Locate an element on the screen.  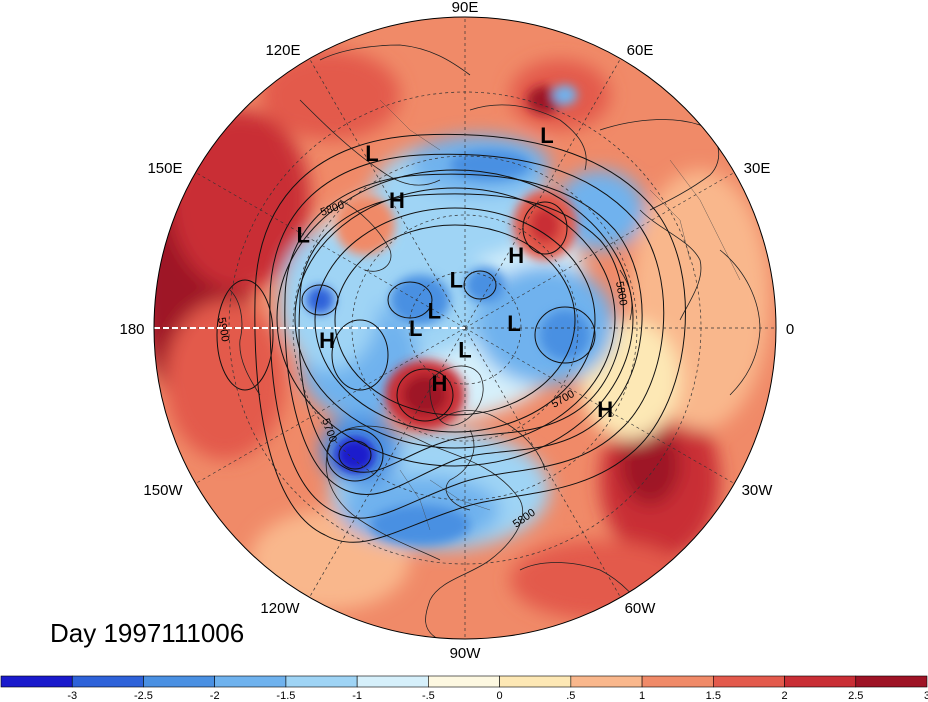
contour-label-5900-west: 5900 is located at coordinates (223, 329).